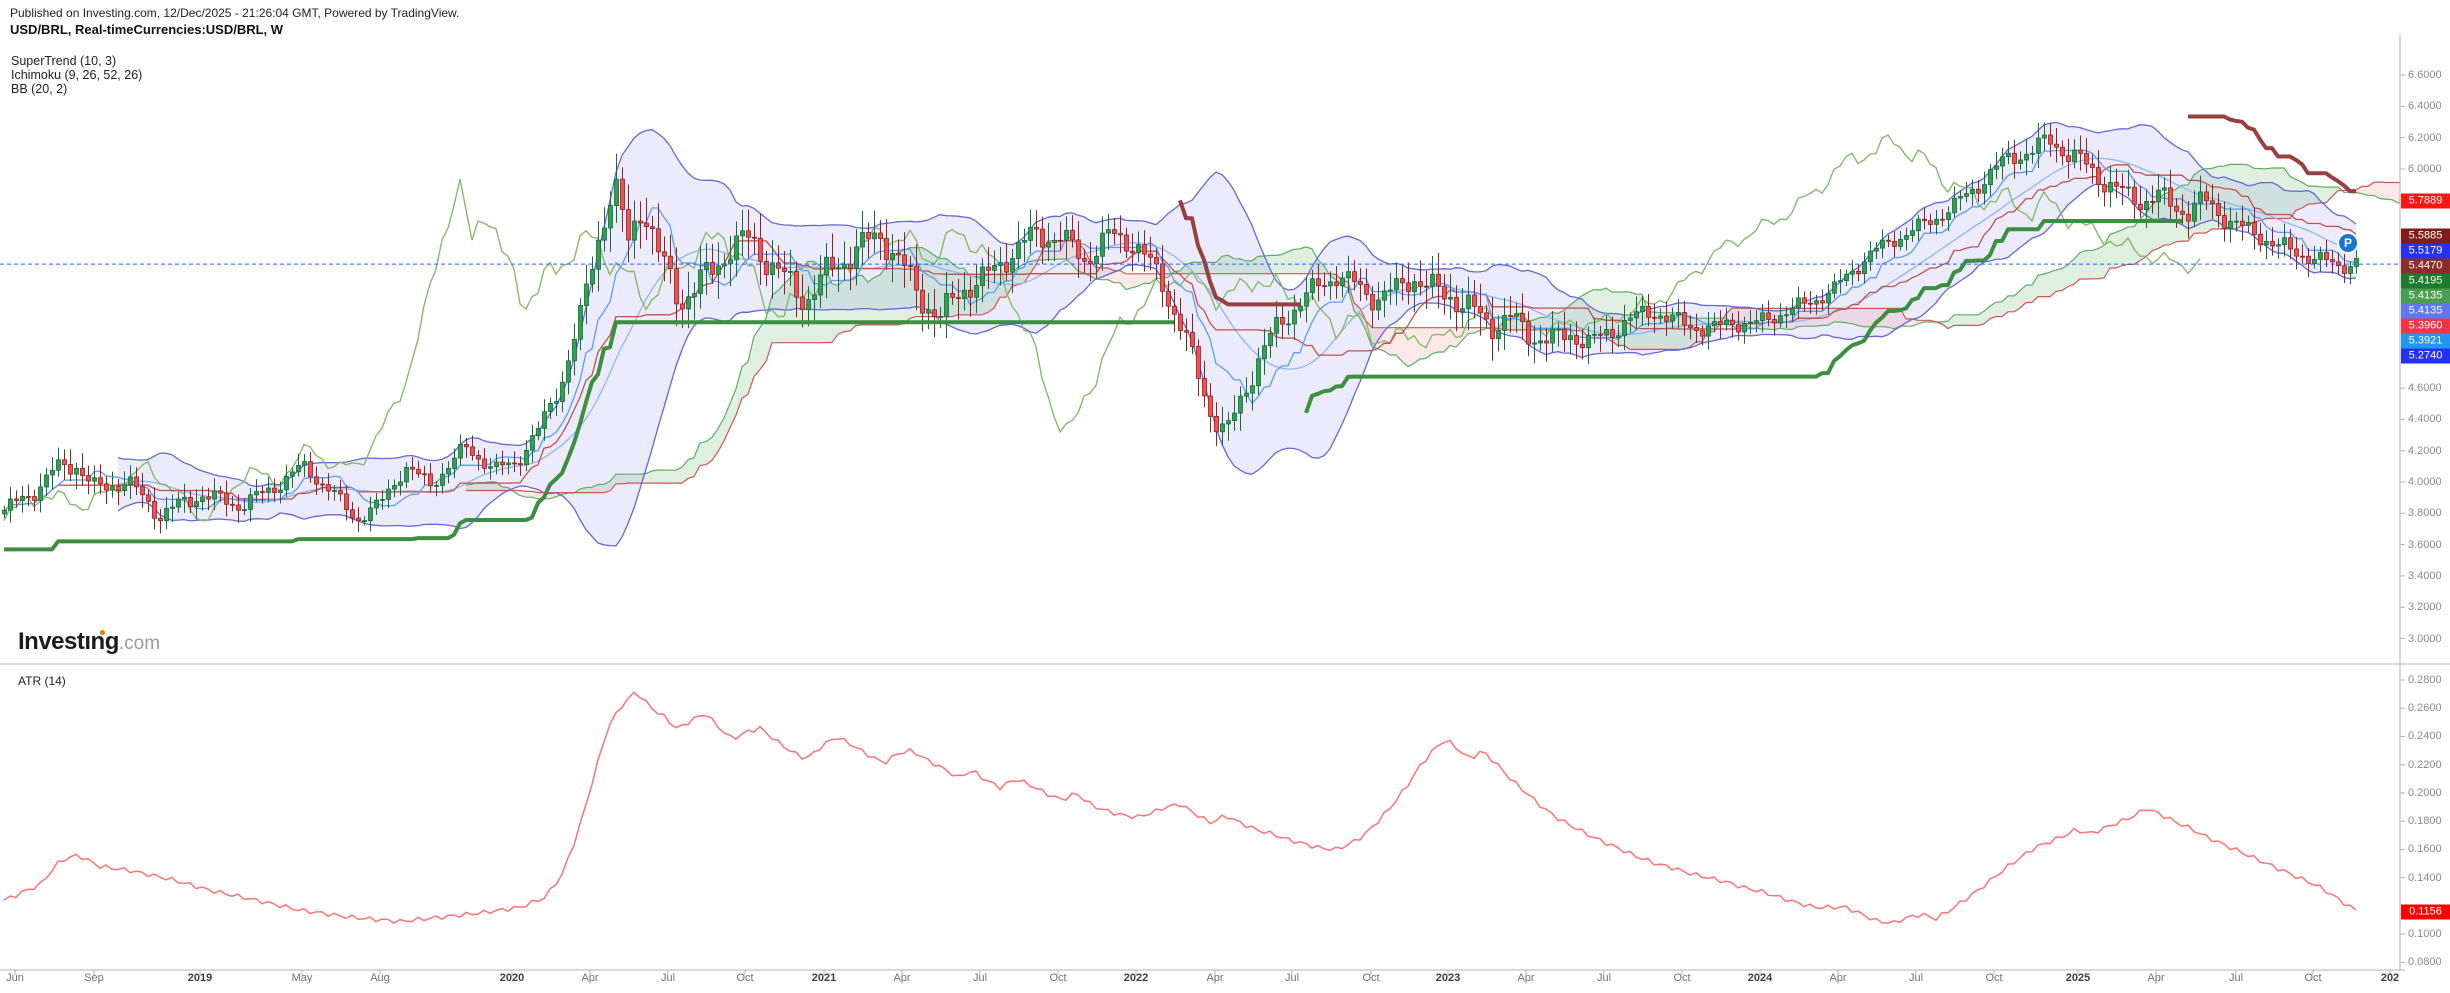 Image resolution: width=2450 pixels, height=993 pixels. Describe the element at coordinates (2390, 978) in the screenshot. I see `time-year-label: 202` at that location.